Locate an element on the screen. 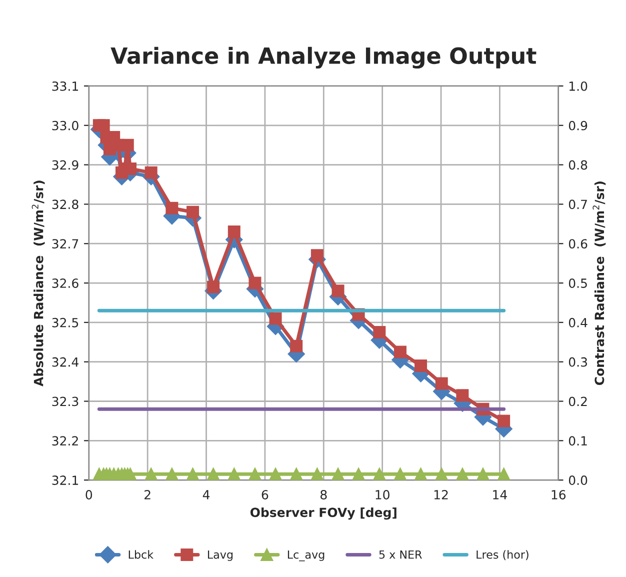 This screenshot has height=577, width=626. y-tick-label: 32.1 is located at coordinates (65, 480).